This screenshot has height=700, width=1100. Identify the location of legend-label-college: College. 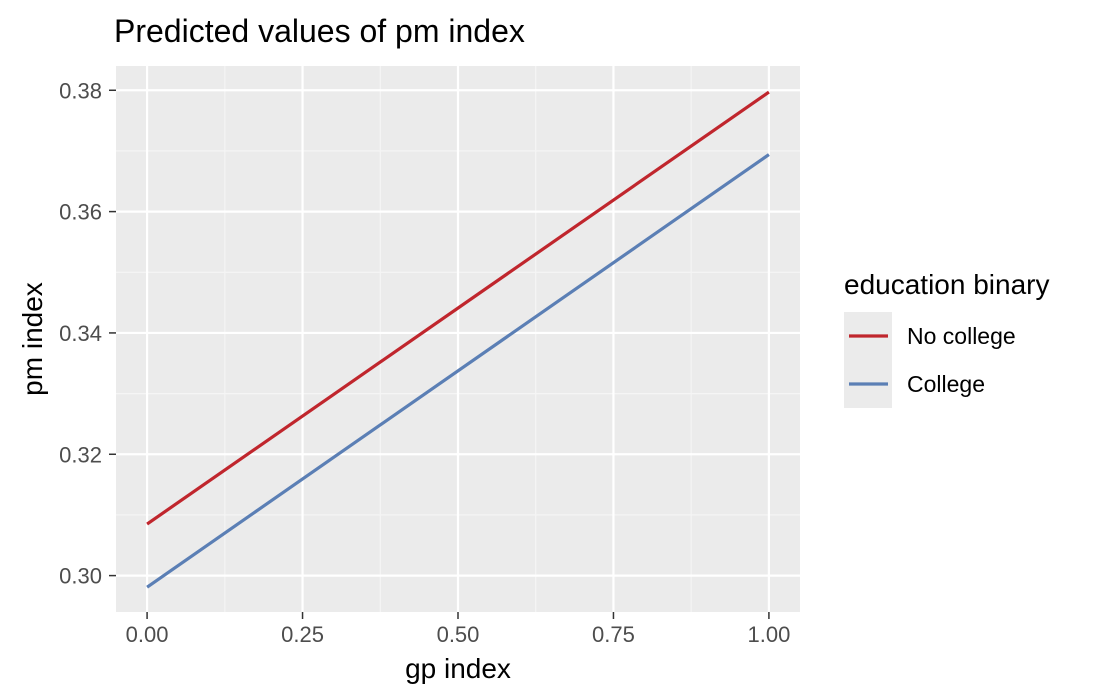
(946, 384).